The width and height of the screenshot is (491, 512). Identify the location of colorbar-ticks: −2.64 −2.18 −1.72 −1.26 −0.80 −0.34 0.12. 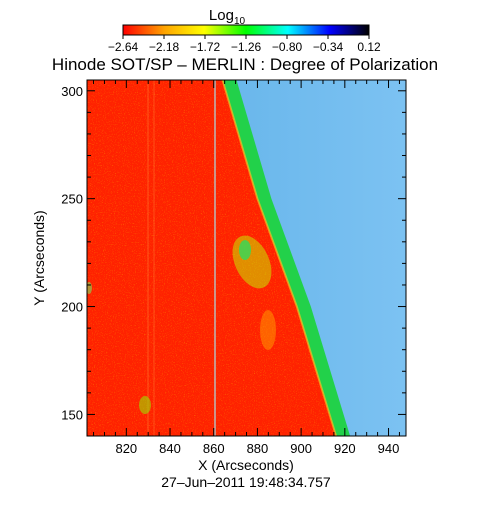
(244, 44).